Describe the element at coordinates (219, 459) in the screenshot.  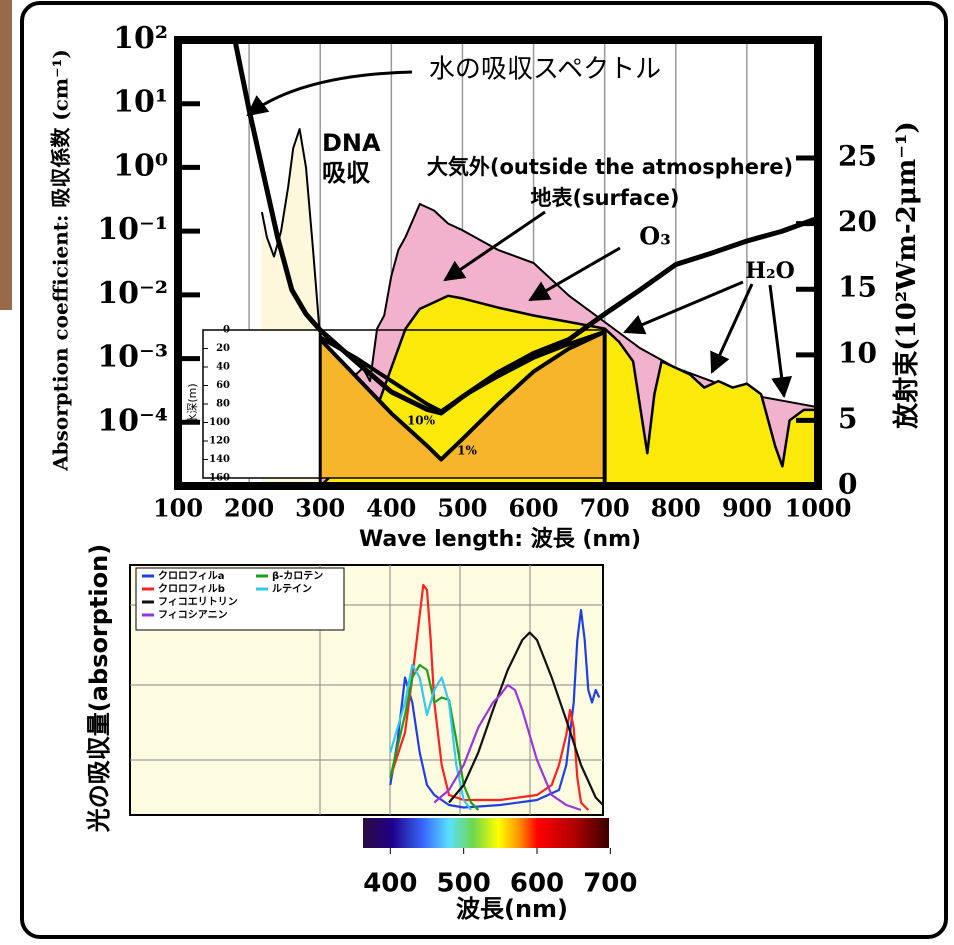
I see `depth-tick-label: 140` at that location.